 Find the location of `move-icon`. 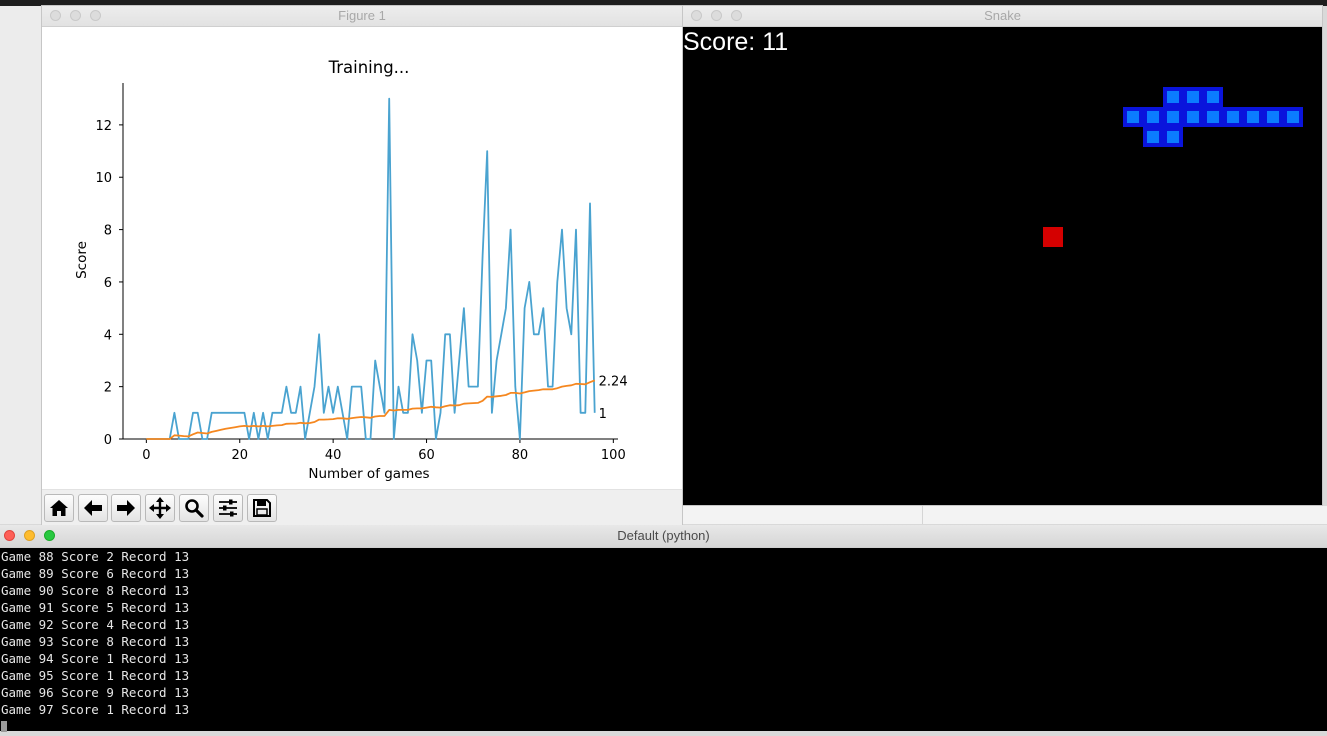

move-icon is located at coordinates (160, 508).